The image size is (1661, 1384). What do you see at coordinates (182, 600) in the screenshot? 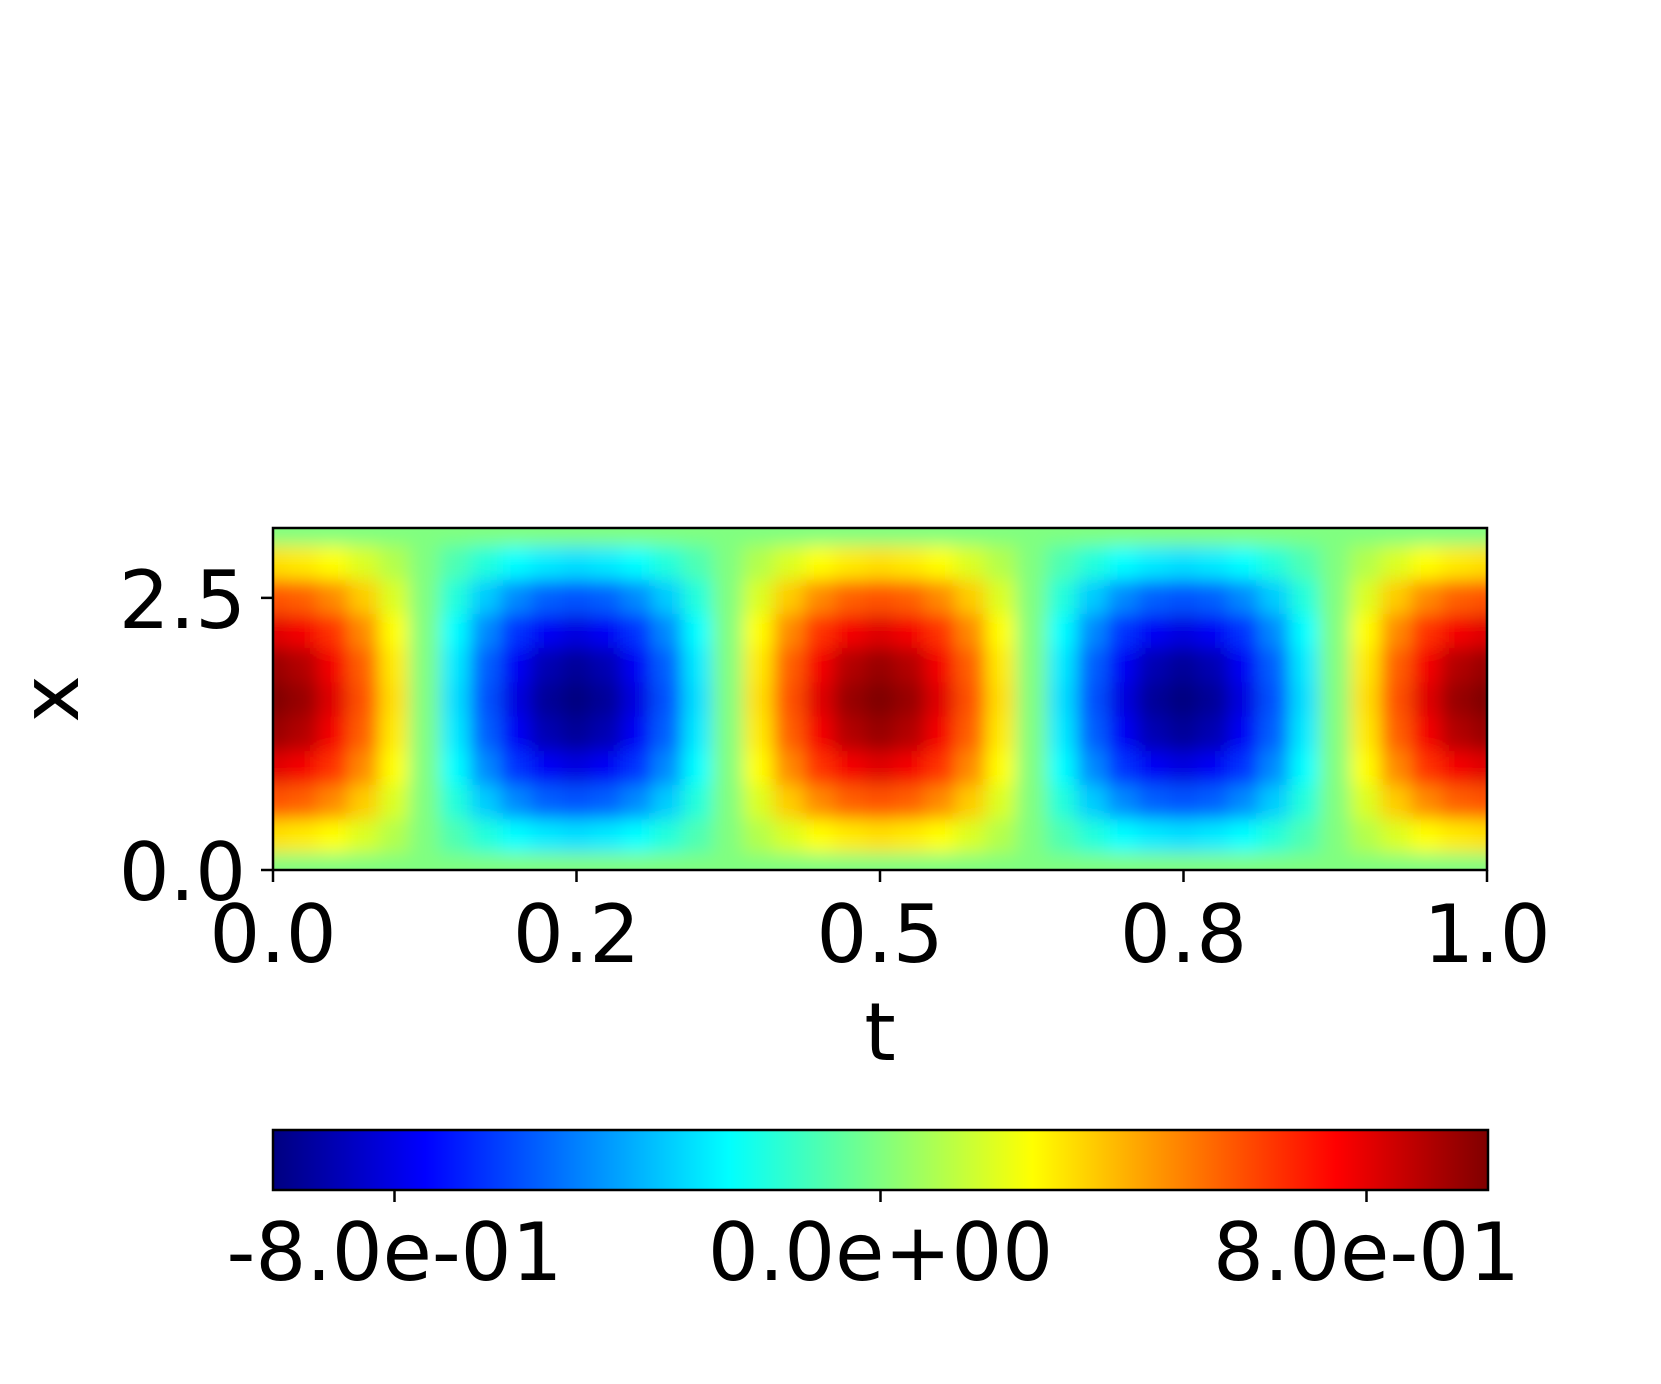
I see `y-tick-label: 2.5` at bounding box center [182, 600].